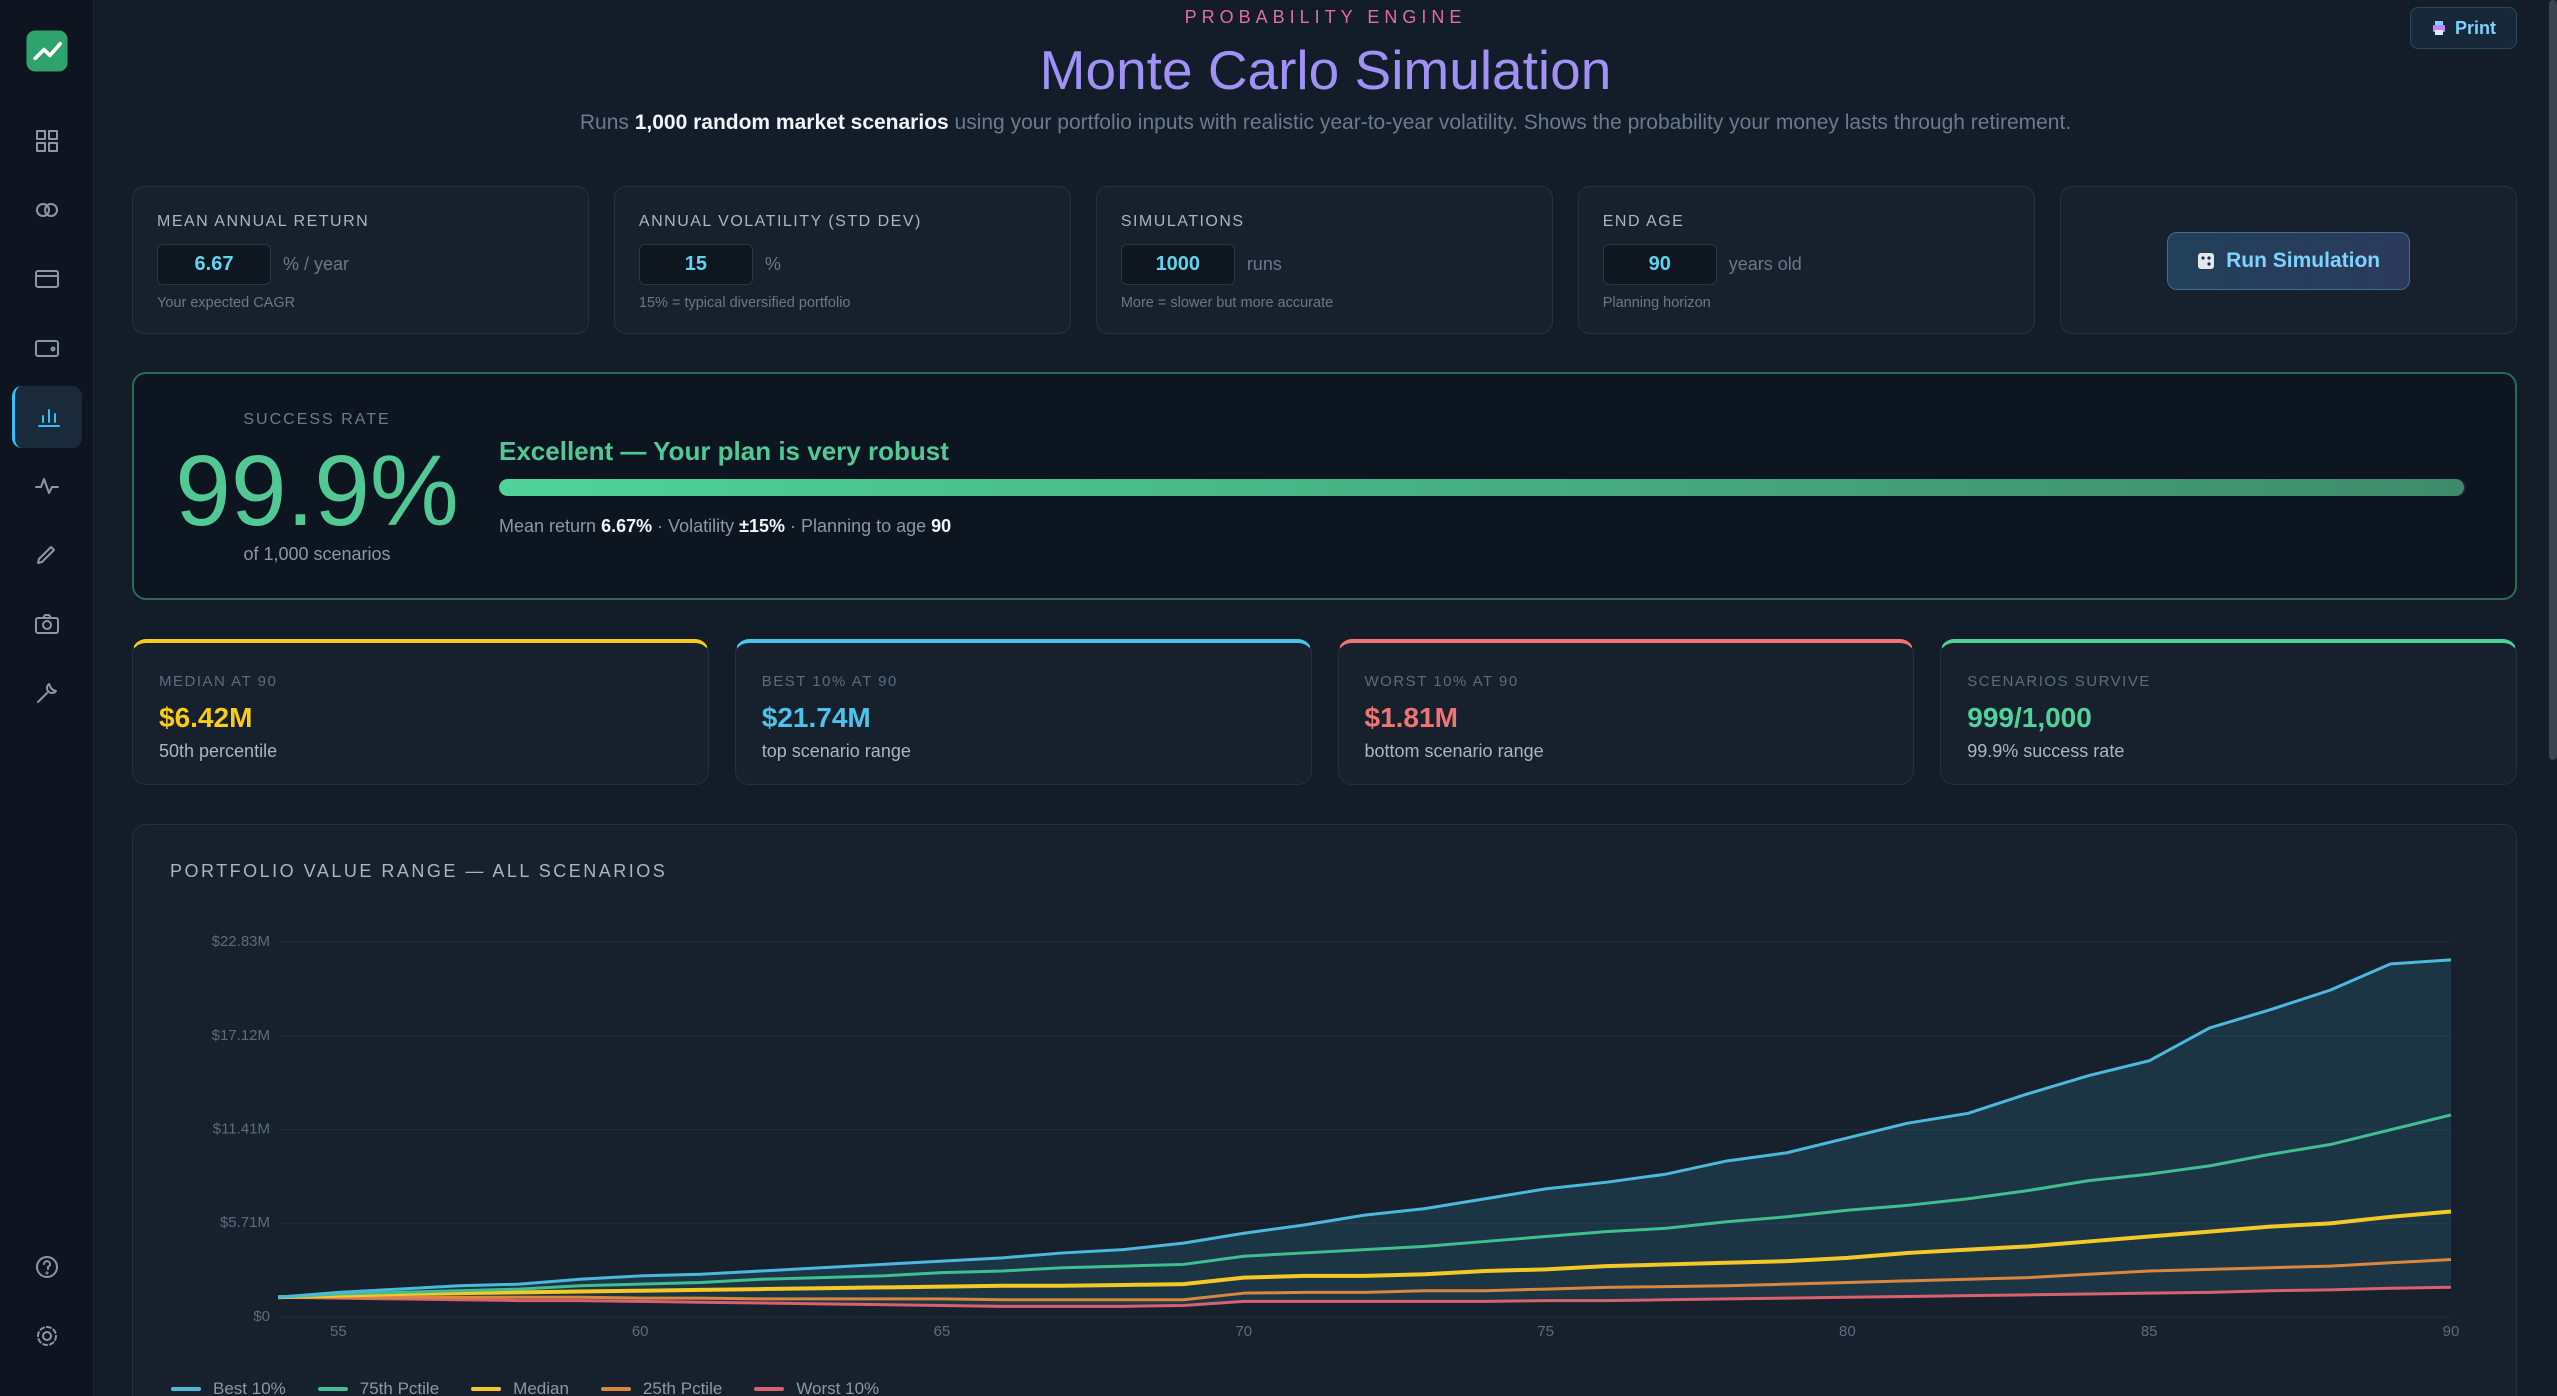 Image resolution: width=2557 pixels, height=1396 pixels. What do you see at coordinates (241, 1129) in the screenshot?
I see `y-tick-label: $11.41M` at bounding box center [241, 1129].